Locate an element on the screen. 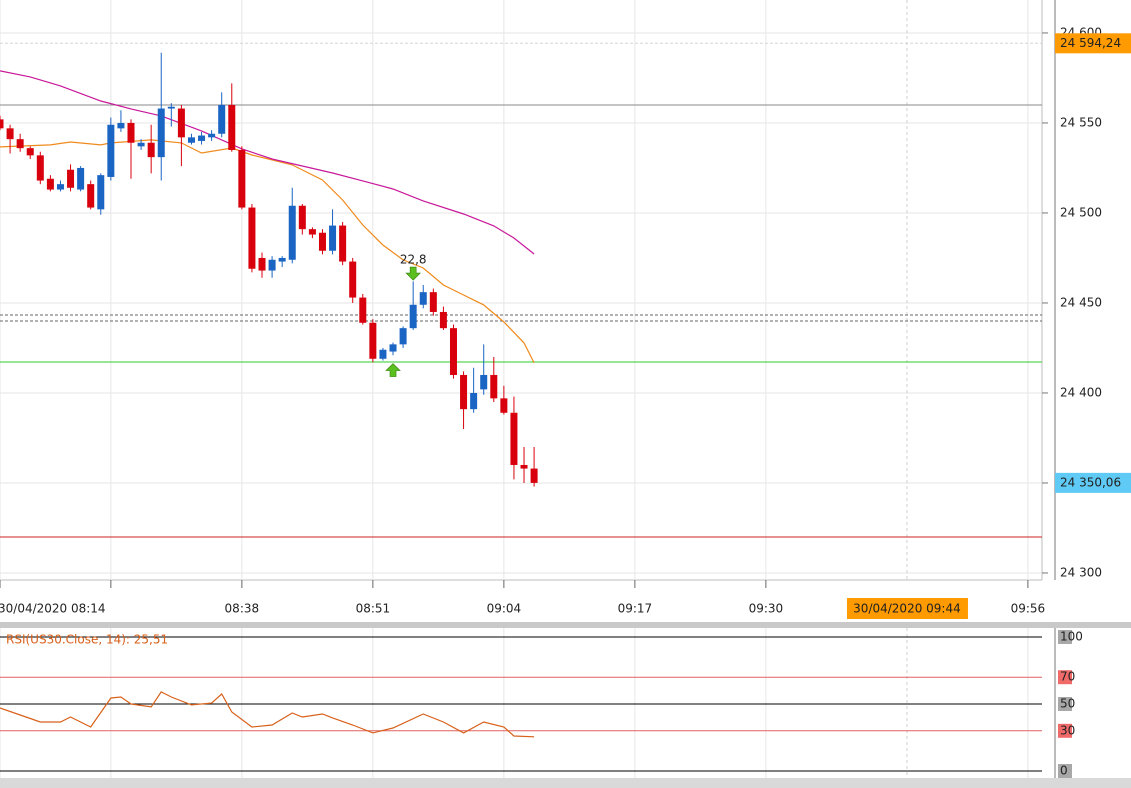 The height and width of the screenshot is (788, 1131). rsi-tick-label: 30 is located at coordinates (1067, 730).